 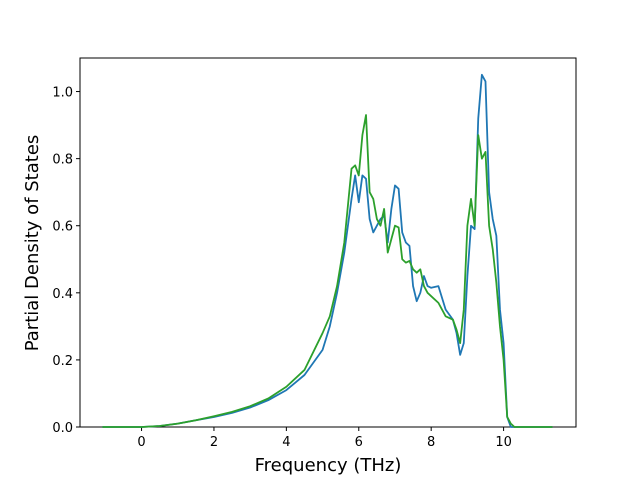 I want to click on x-tick-label: 2, so click(x=214, y=442).